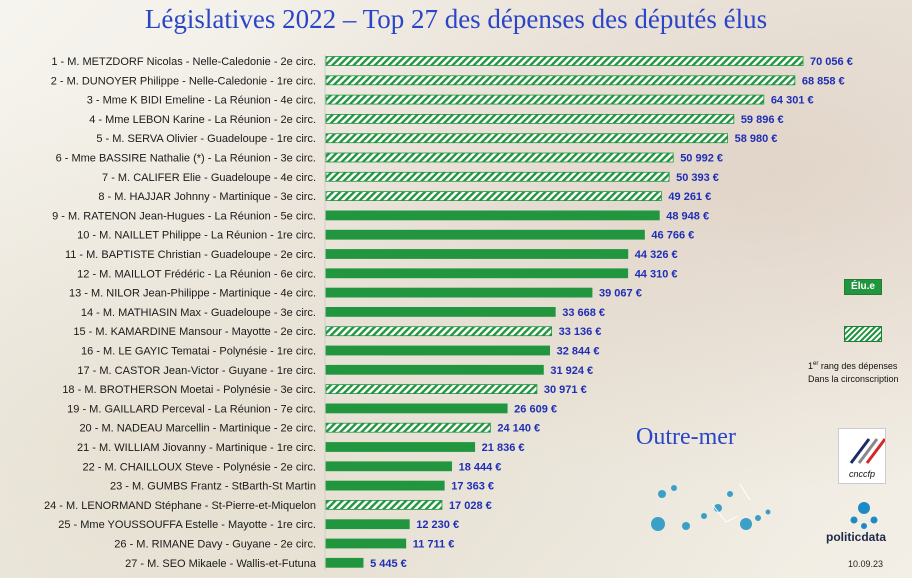 Image resolution: width=912 pixels, height=578 pixels. Describe the element at coordinates (580, 332) in the screenshot. I see `bar-value-label: 33 136 €` at that location.